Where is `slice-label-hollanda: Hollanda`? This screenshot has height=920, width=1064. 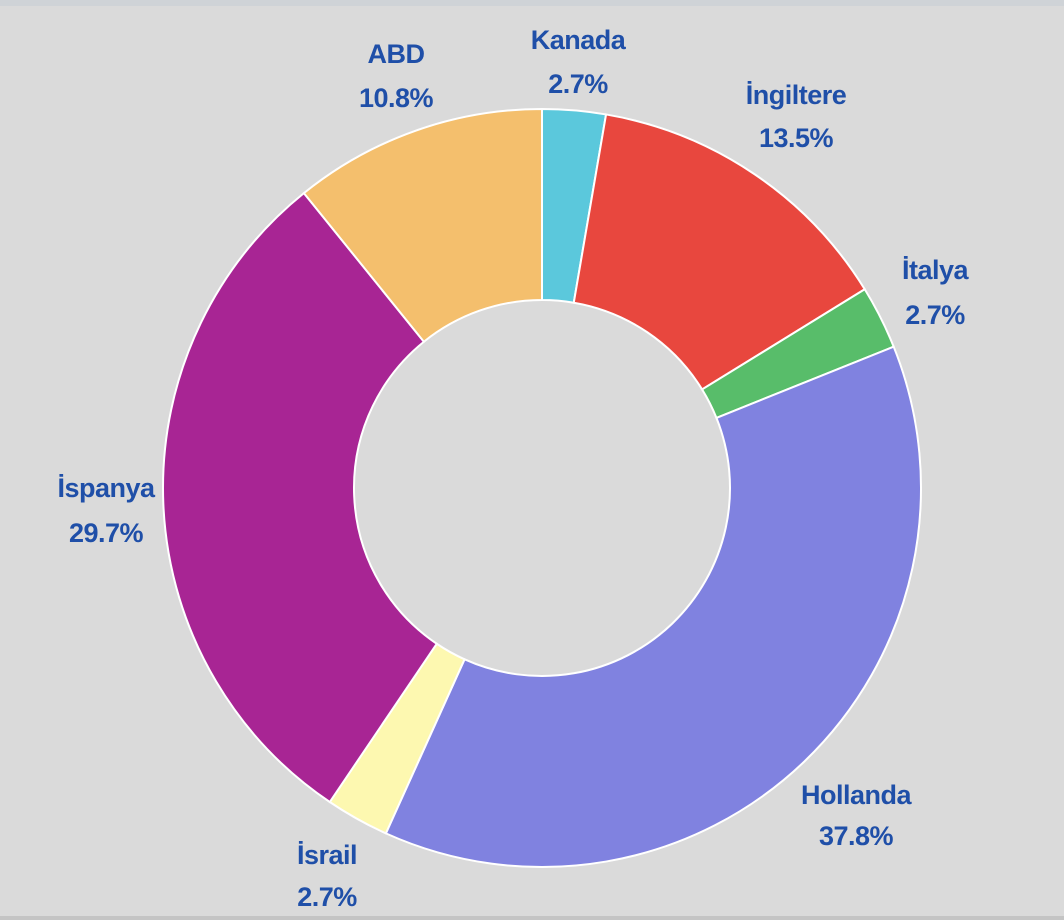 slice-label-hollanda: Hollanda is located at coordinates (856, 795).